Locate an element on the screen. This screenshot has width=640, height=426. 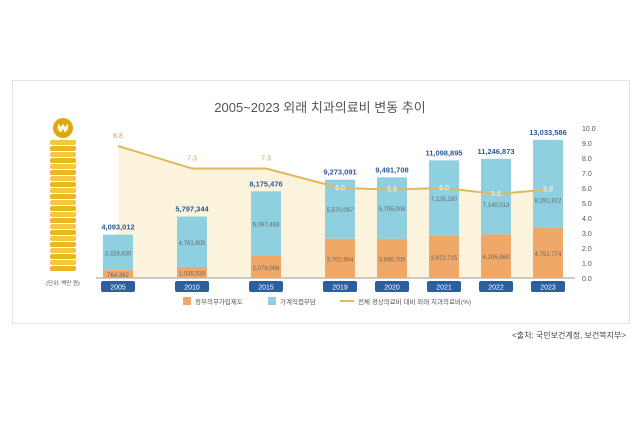
bar-value-label: 4,106,860 is located at coordinates (496, 258).